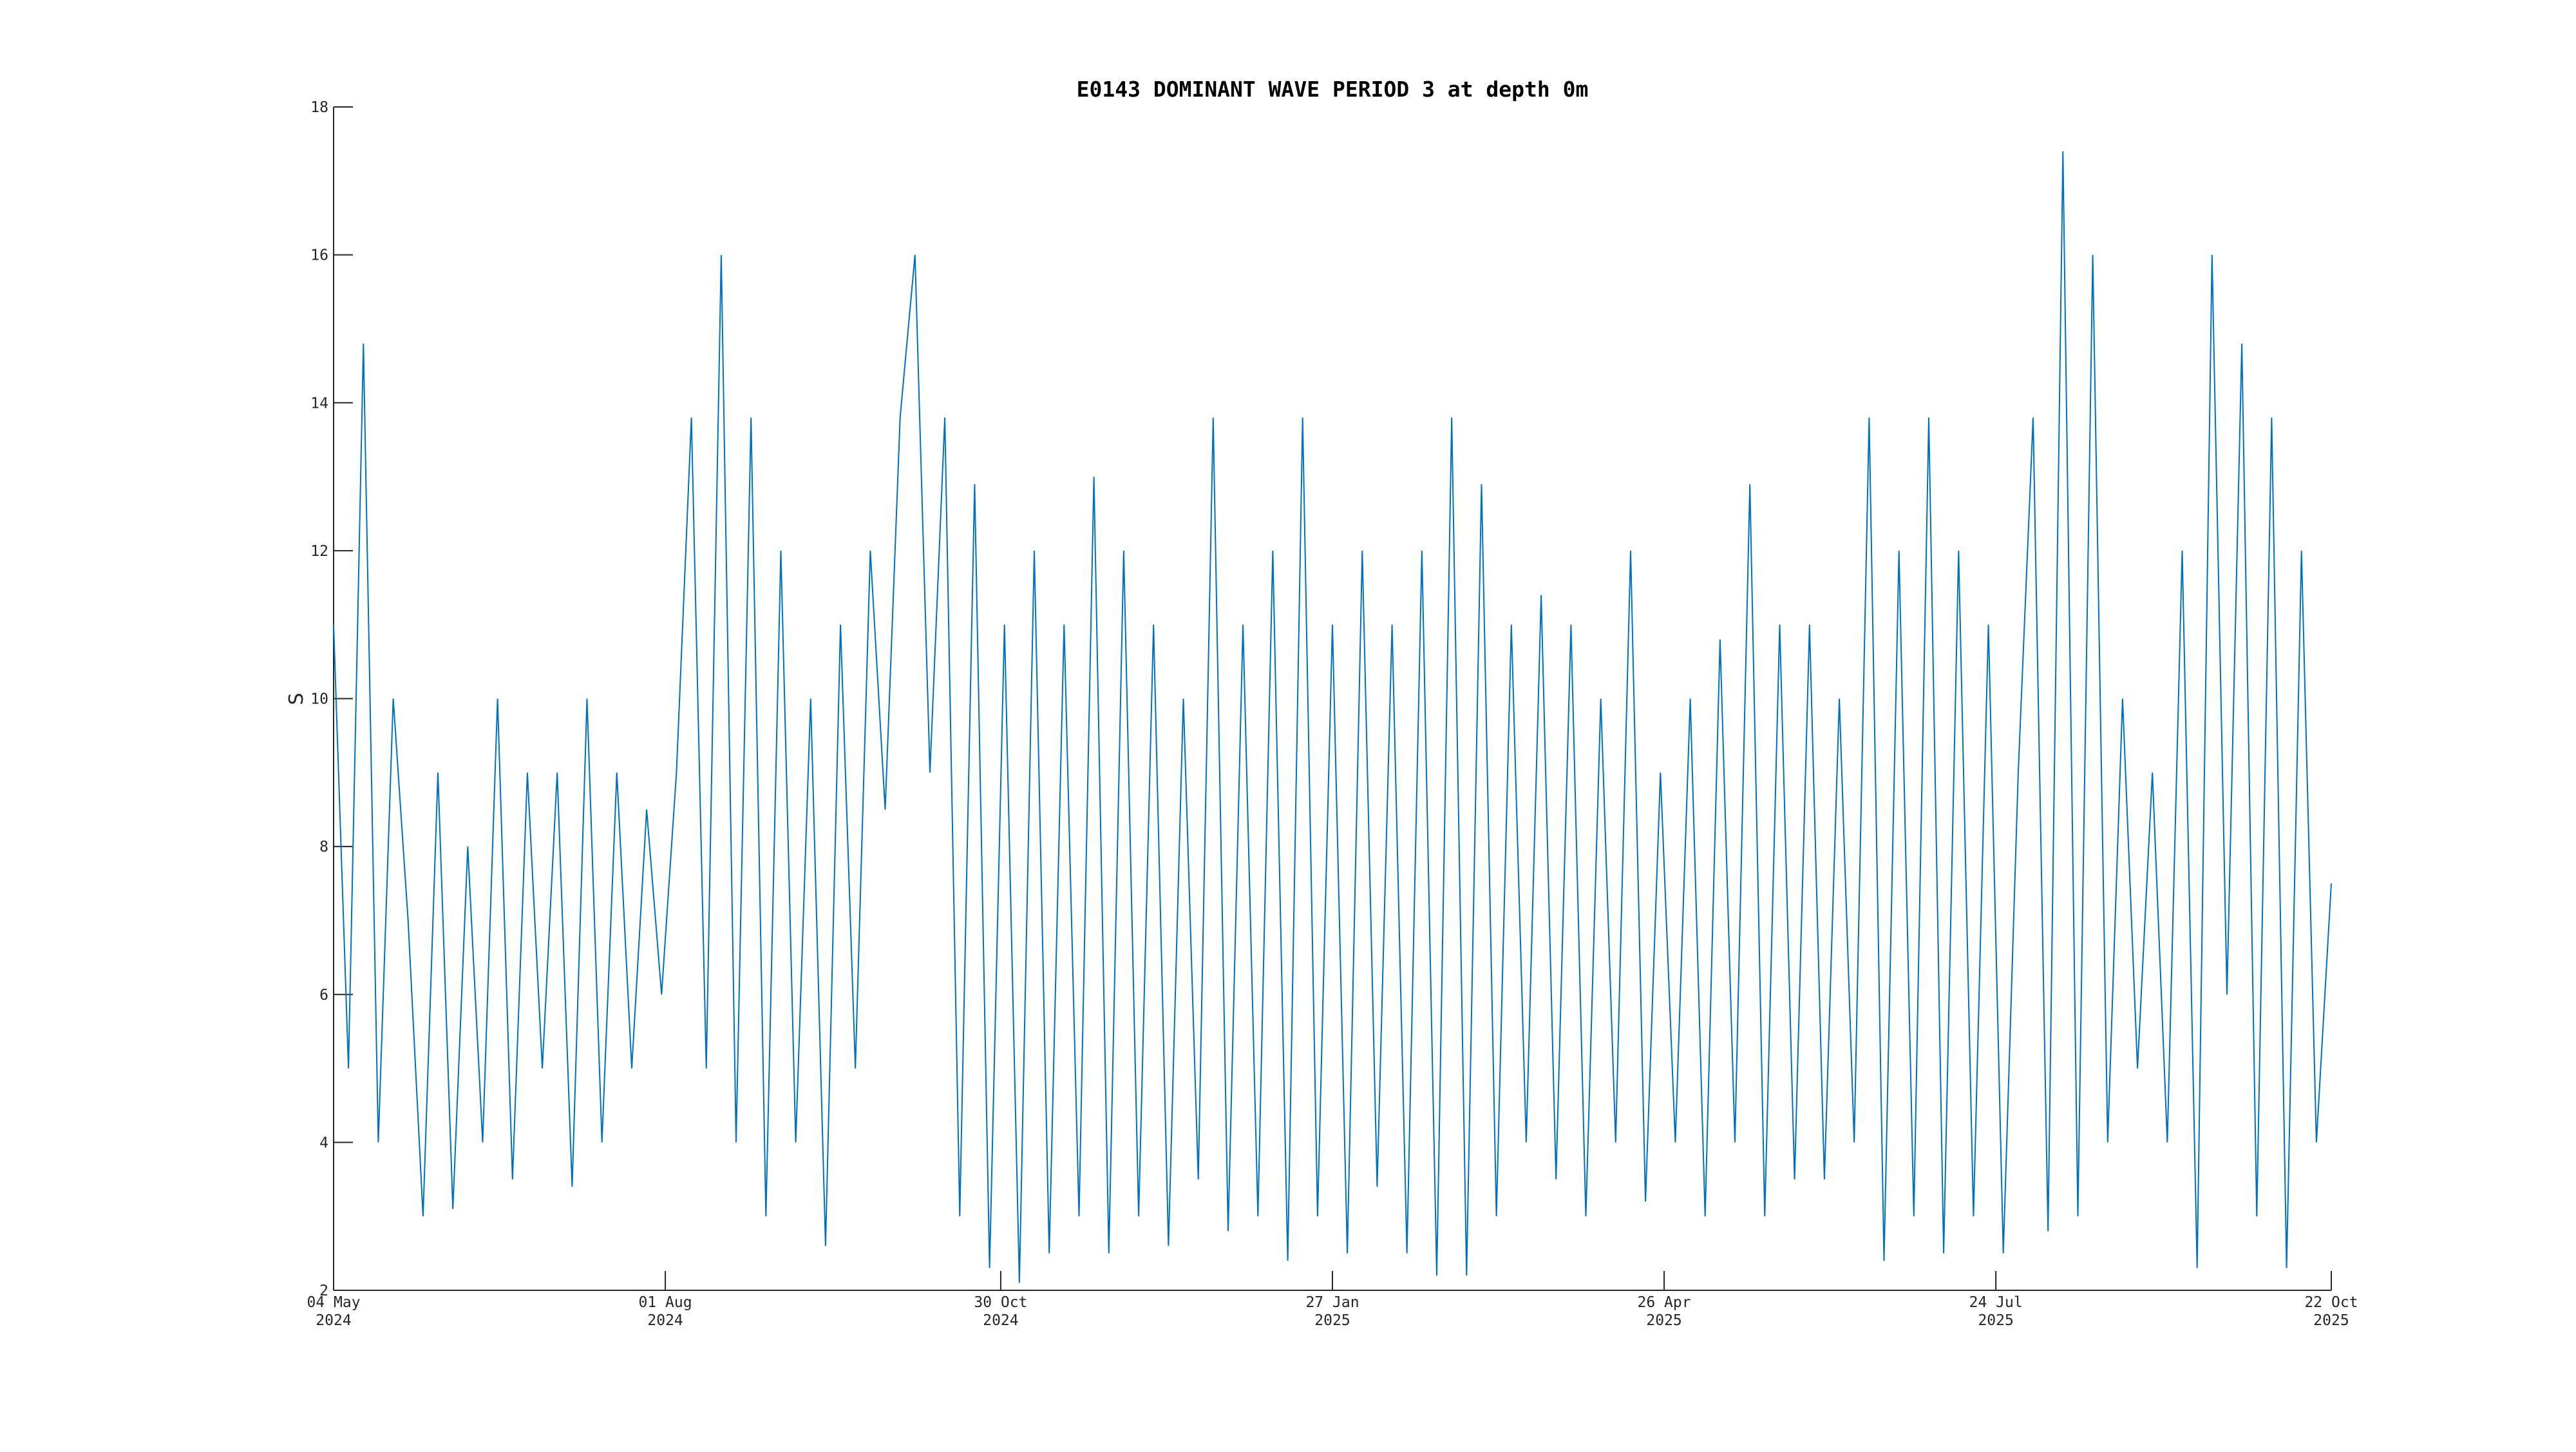  Describe the element at coordinates (2331, 1302) in the screenshot. I see `x-tick-label: 22 Oct` at that location.